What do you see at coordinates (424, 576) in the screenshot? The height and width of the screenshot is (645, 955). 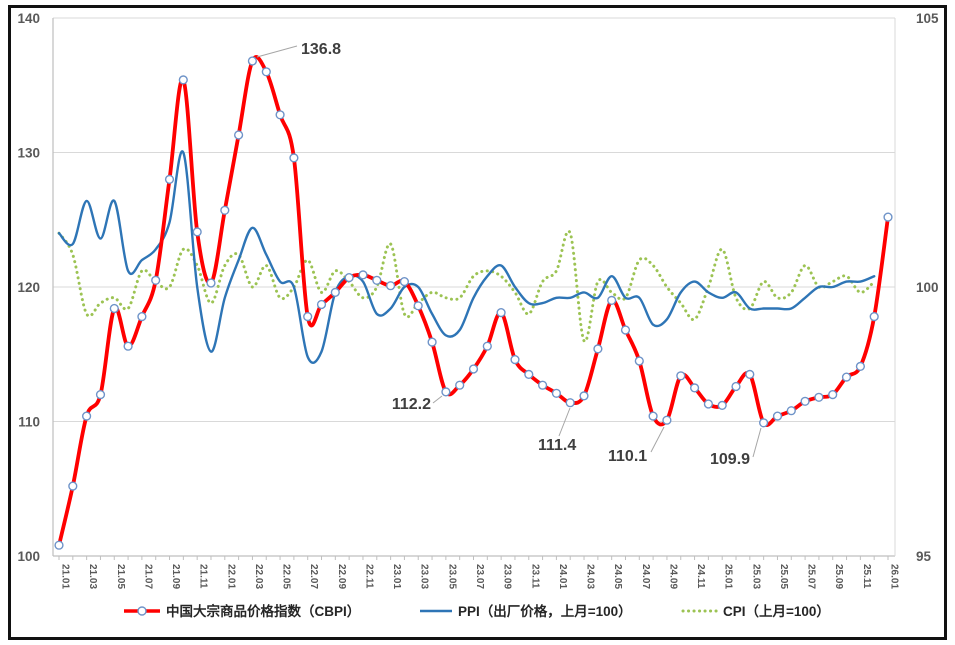 I see `x-axis-label: 23.03` at bounding box center [424, 576].